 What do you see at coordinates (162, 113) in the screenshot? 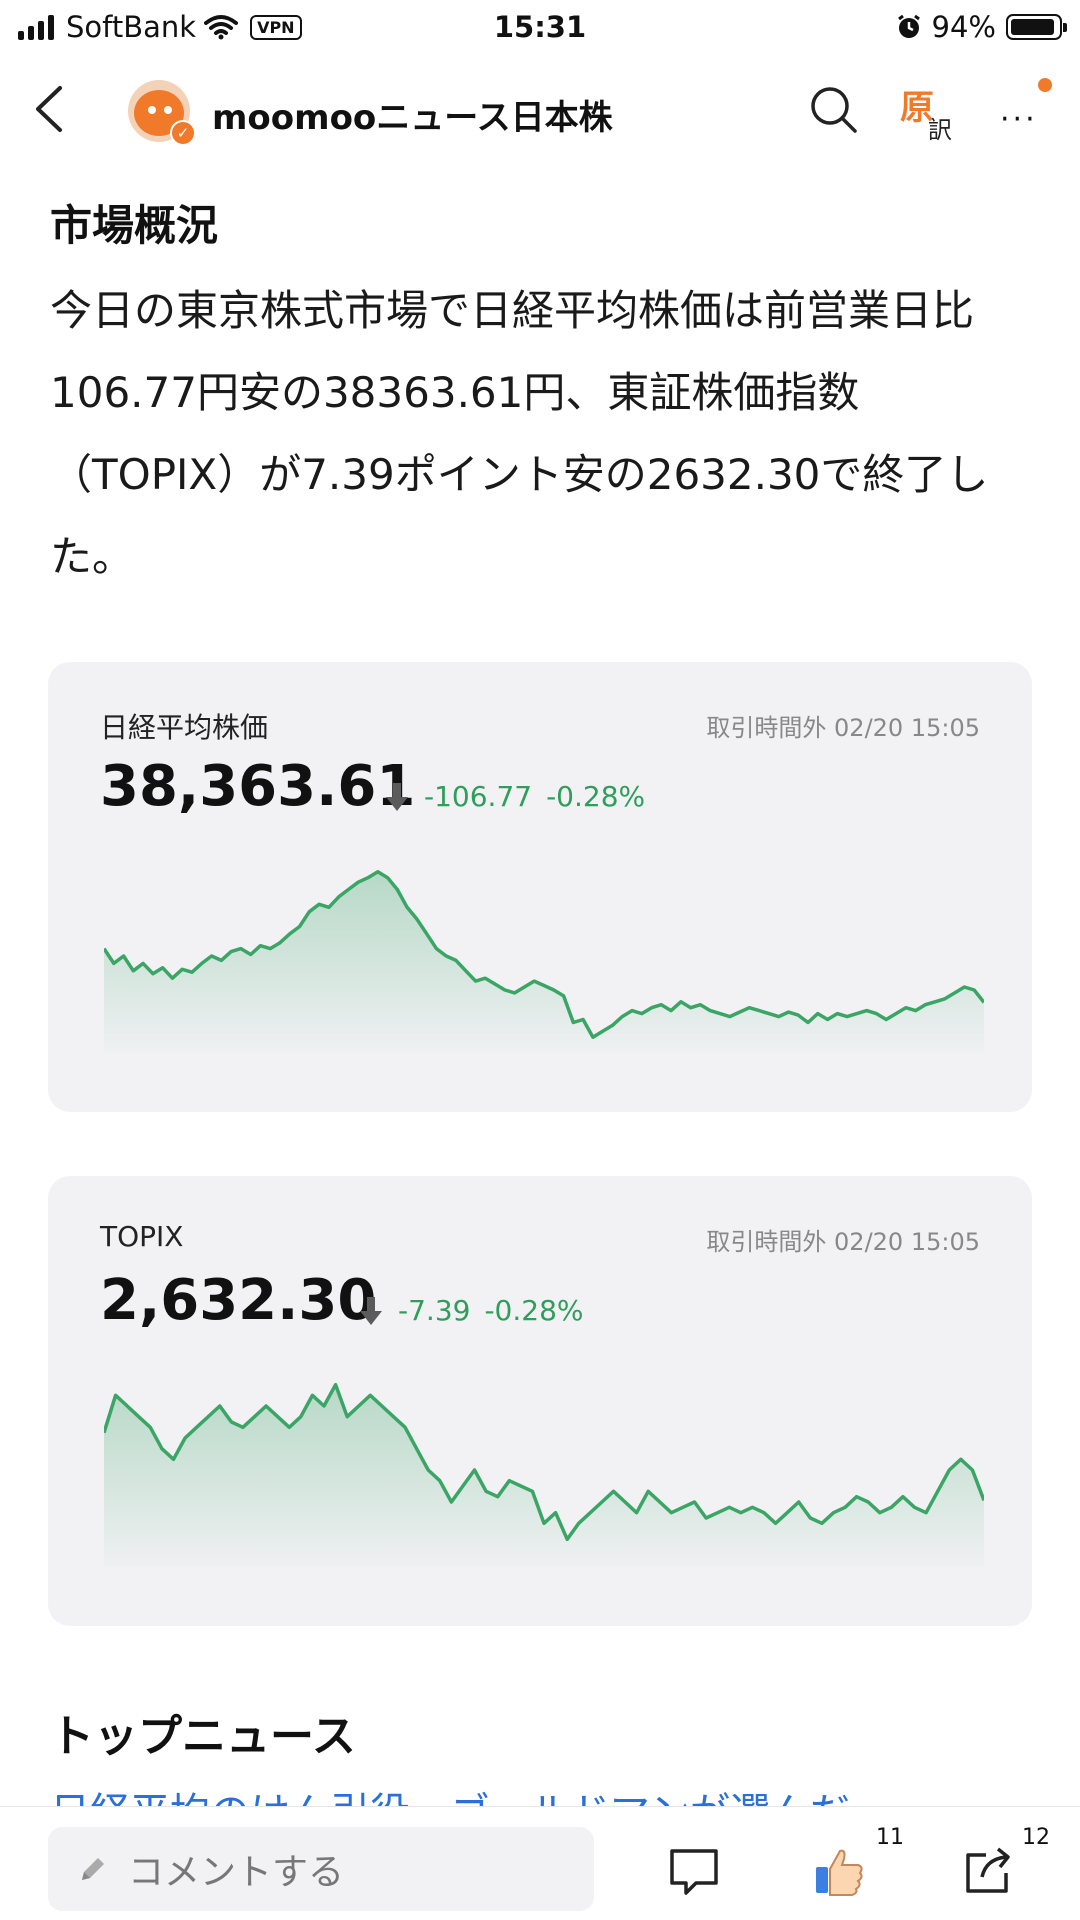
I see `channel-avatar: ✓` at bounding box center [162, 113].